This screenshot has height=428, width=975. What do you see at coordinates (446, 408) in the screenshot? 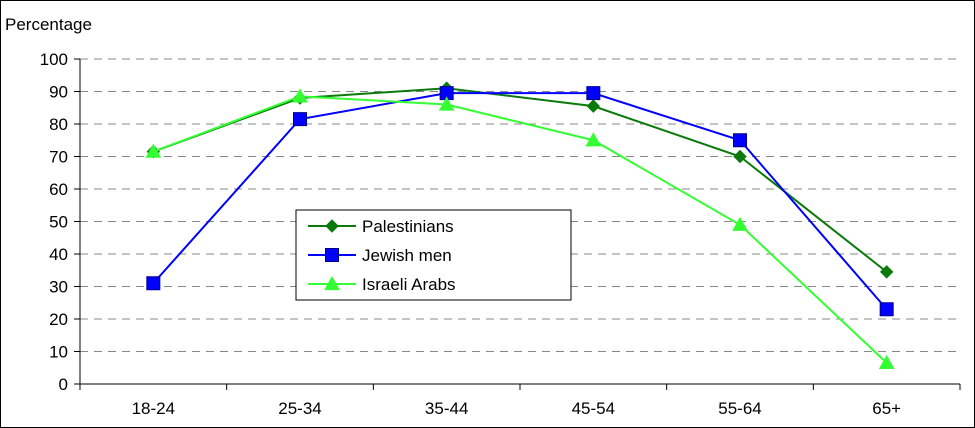
I see `x-tick-label: 35-44` at bounding box center [446, 408].